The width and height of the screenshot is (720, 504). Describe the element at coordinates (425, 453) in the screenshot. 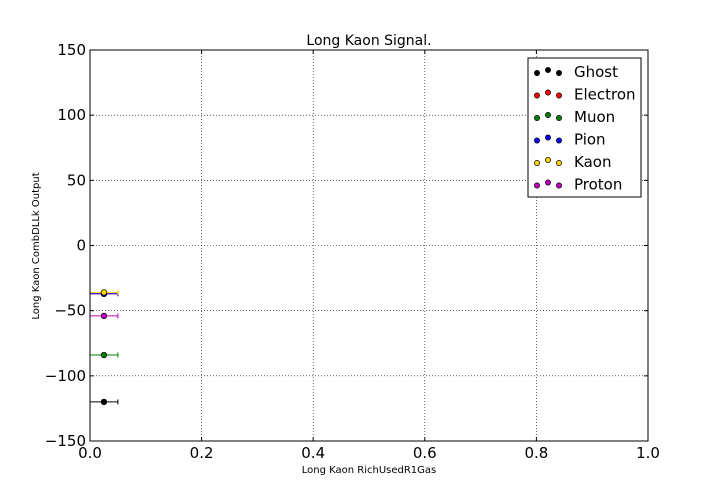

I see `x-tick-label: 0.6` at that location.